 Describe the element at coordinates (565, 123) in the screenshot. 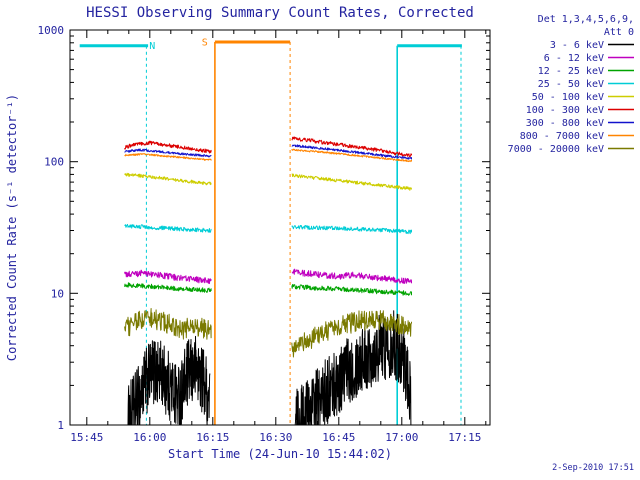

I see `legend-entry-label: 300 - 800 keV` at that location.